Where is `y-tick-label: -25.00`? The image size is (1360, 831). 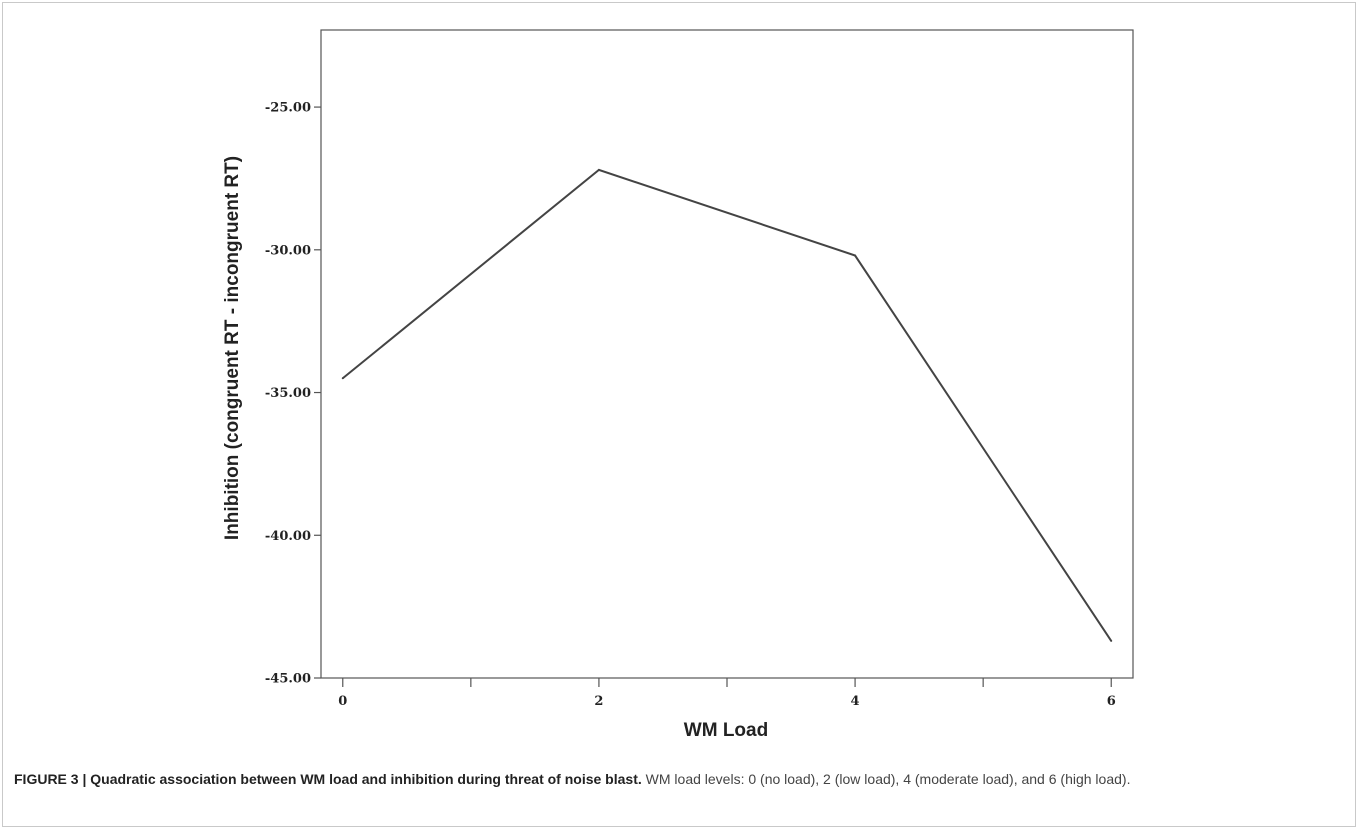
y-tick-label: -25.00 is located at coordinates (288, 108).